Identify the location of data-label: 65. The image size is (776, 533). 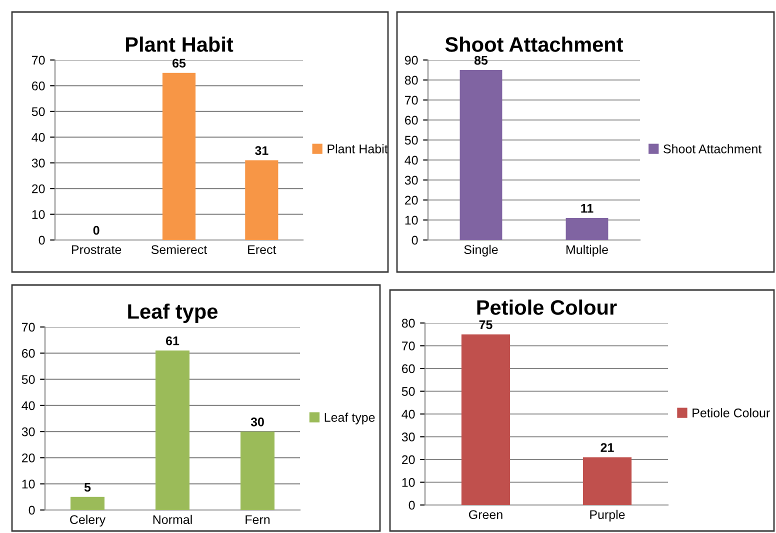
(179, 63).